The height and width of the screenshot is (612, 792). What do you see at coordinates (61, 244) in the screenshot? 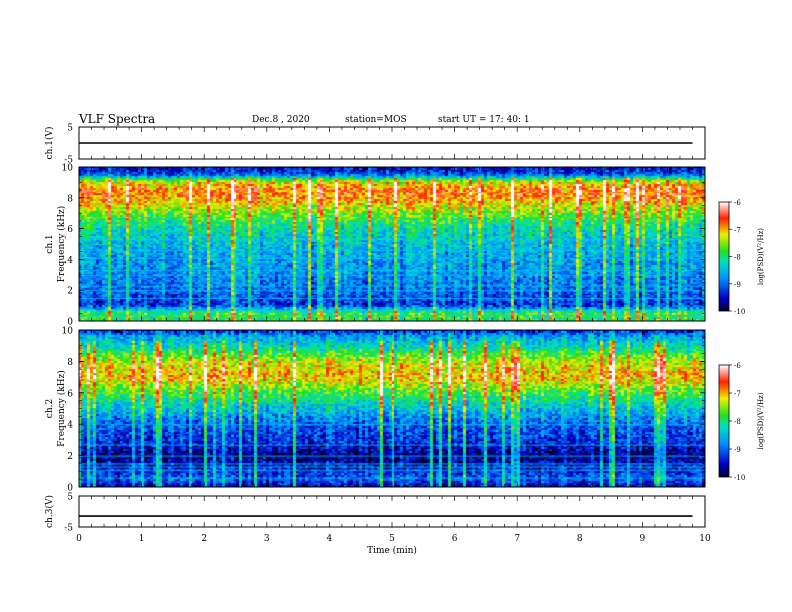
I see `ch1-spectrogram-ylabel-freq: Frequency (kHz)` at bounding box center [61, 244].